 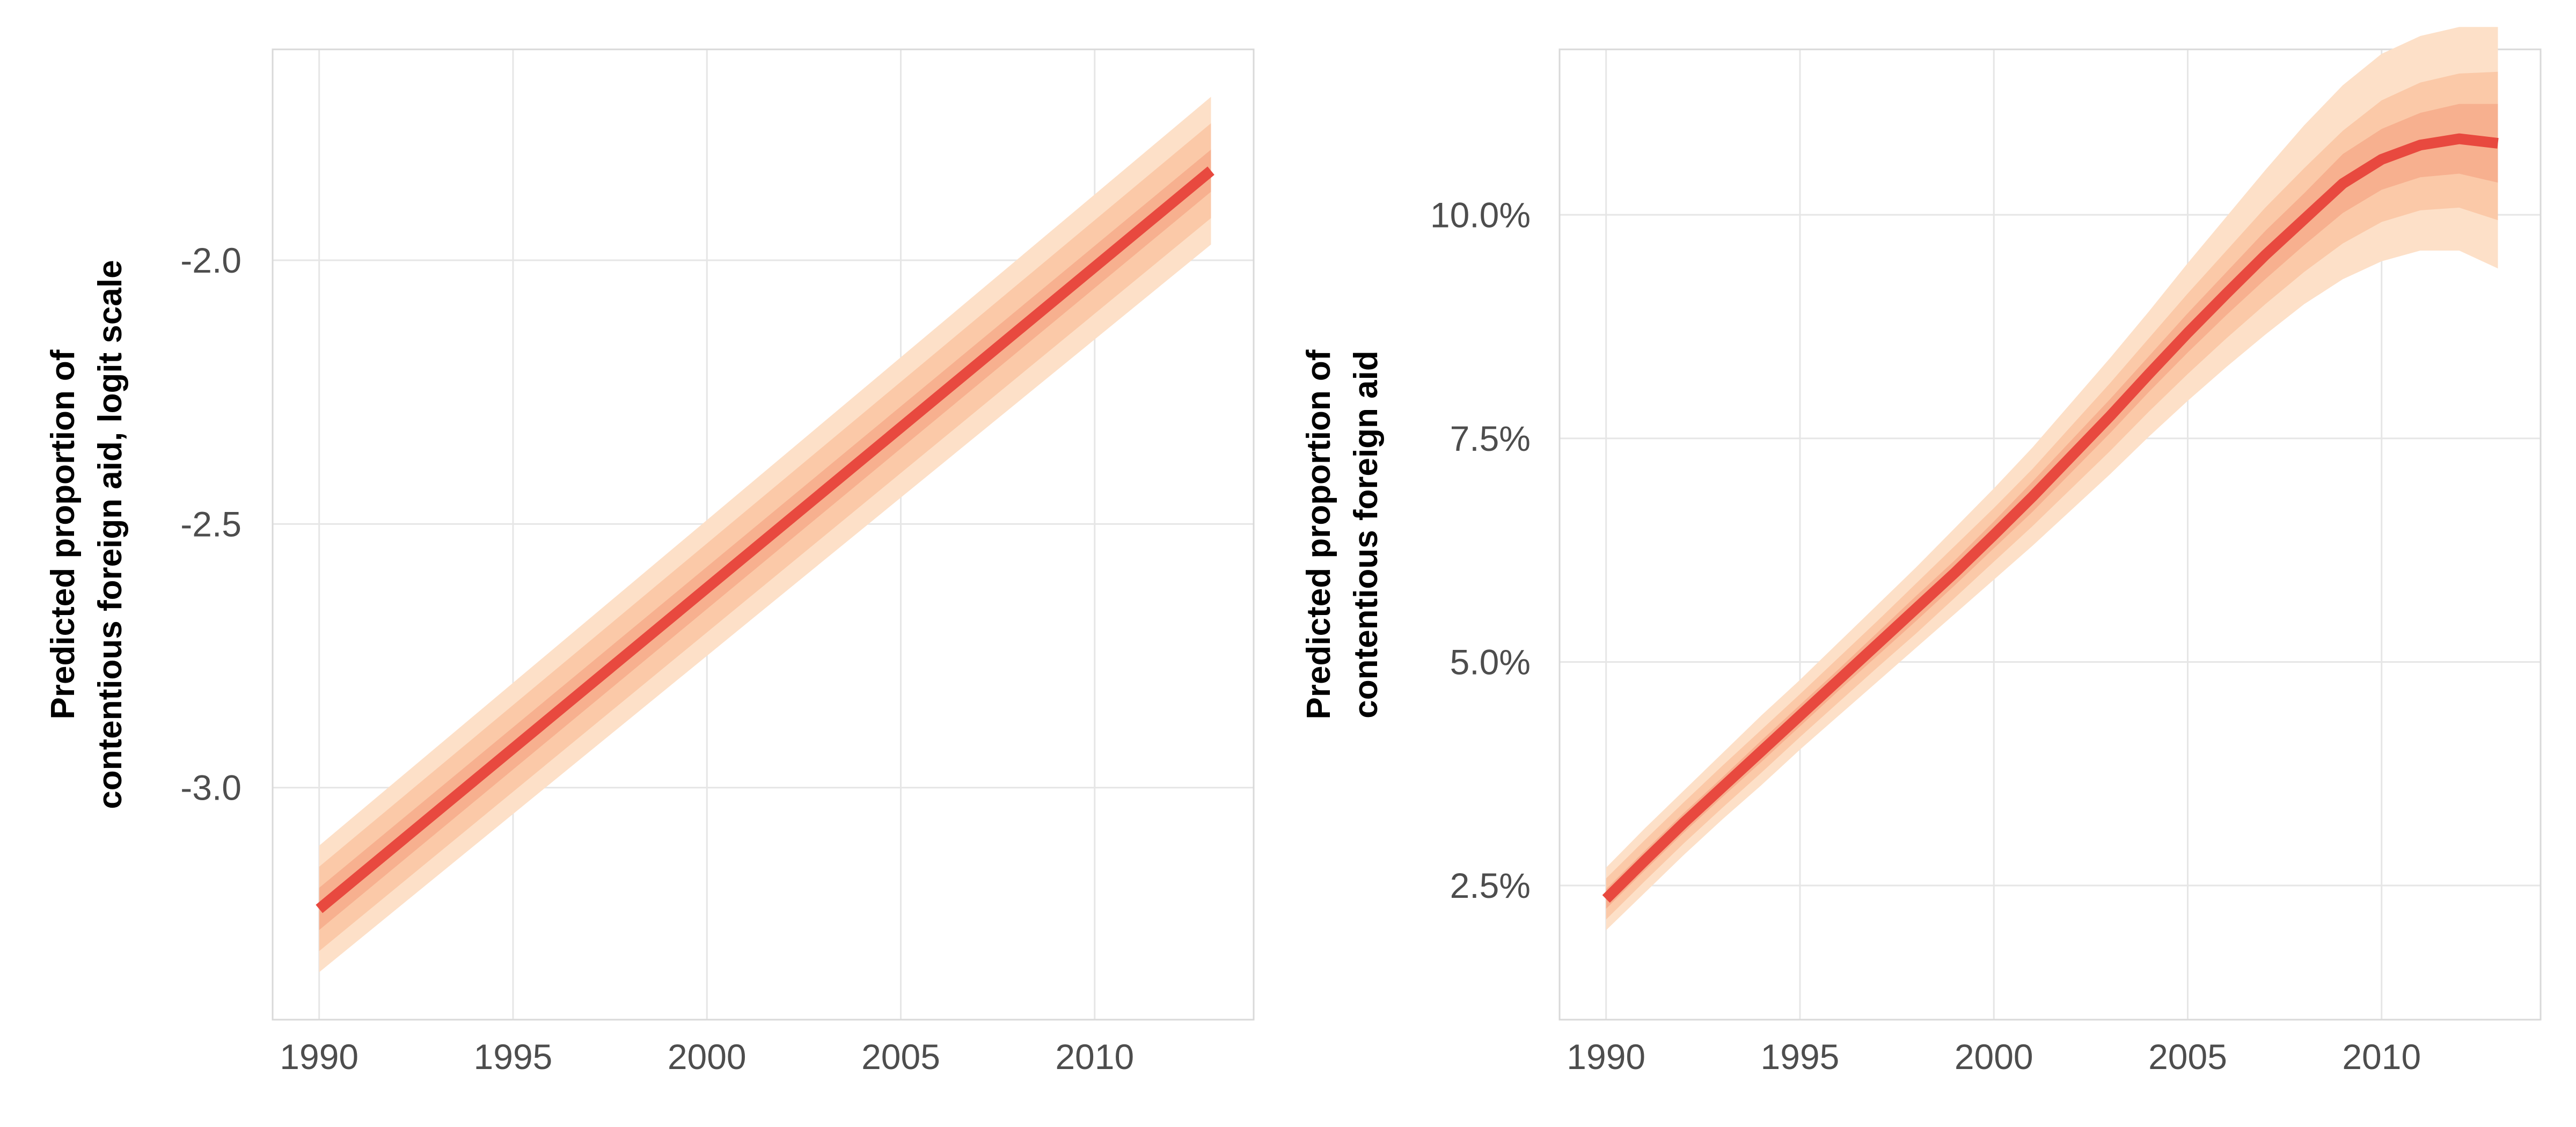 I want to click on chart-1-y-tick-label: 10.0%, so click(x=1480, y=215).